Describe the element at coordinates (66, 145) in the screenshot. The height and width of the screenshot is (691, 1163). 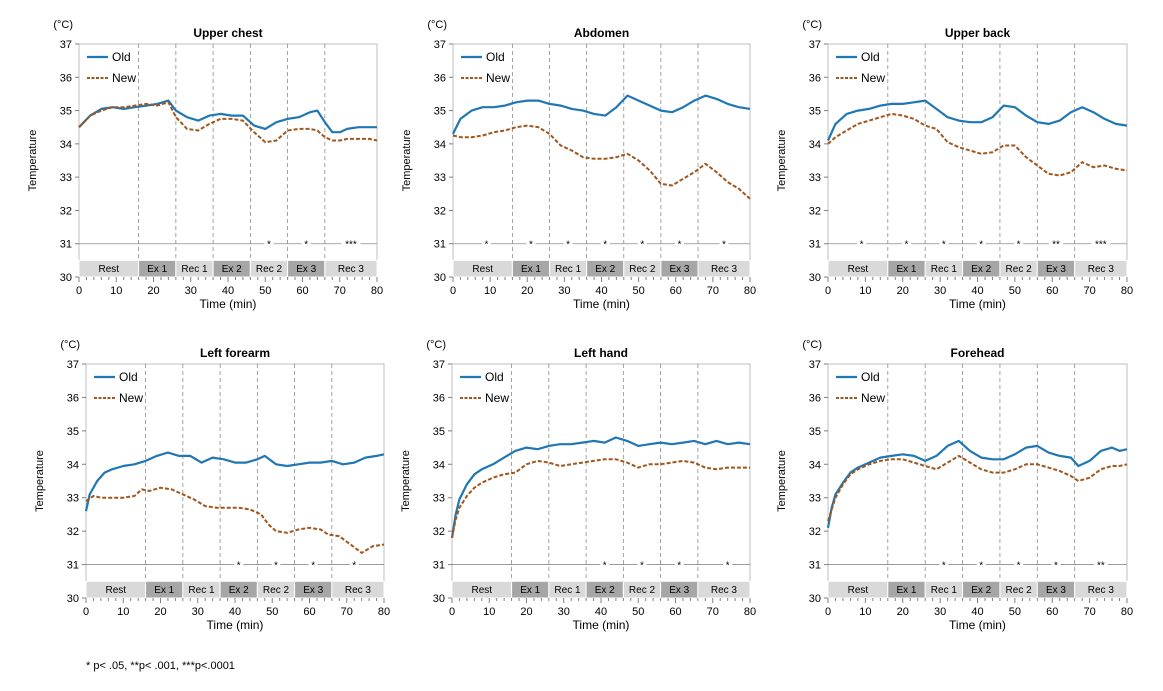
I see `y-tick-label: 34` at that location.